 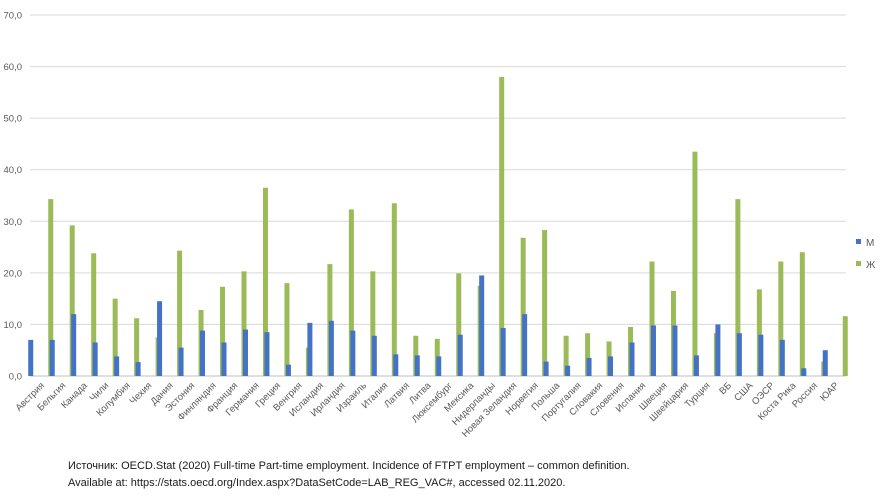 What do you see at coordinates (13, 170) in the screenshot?
I see `y-tick-label: 40,0` at bounding box center [13, 170].